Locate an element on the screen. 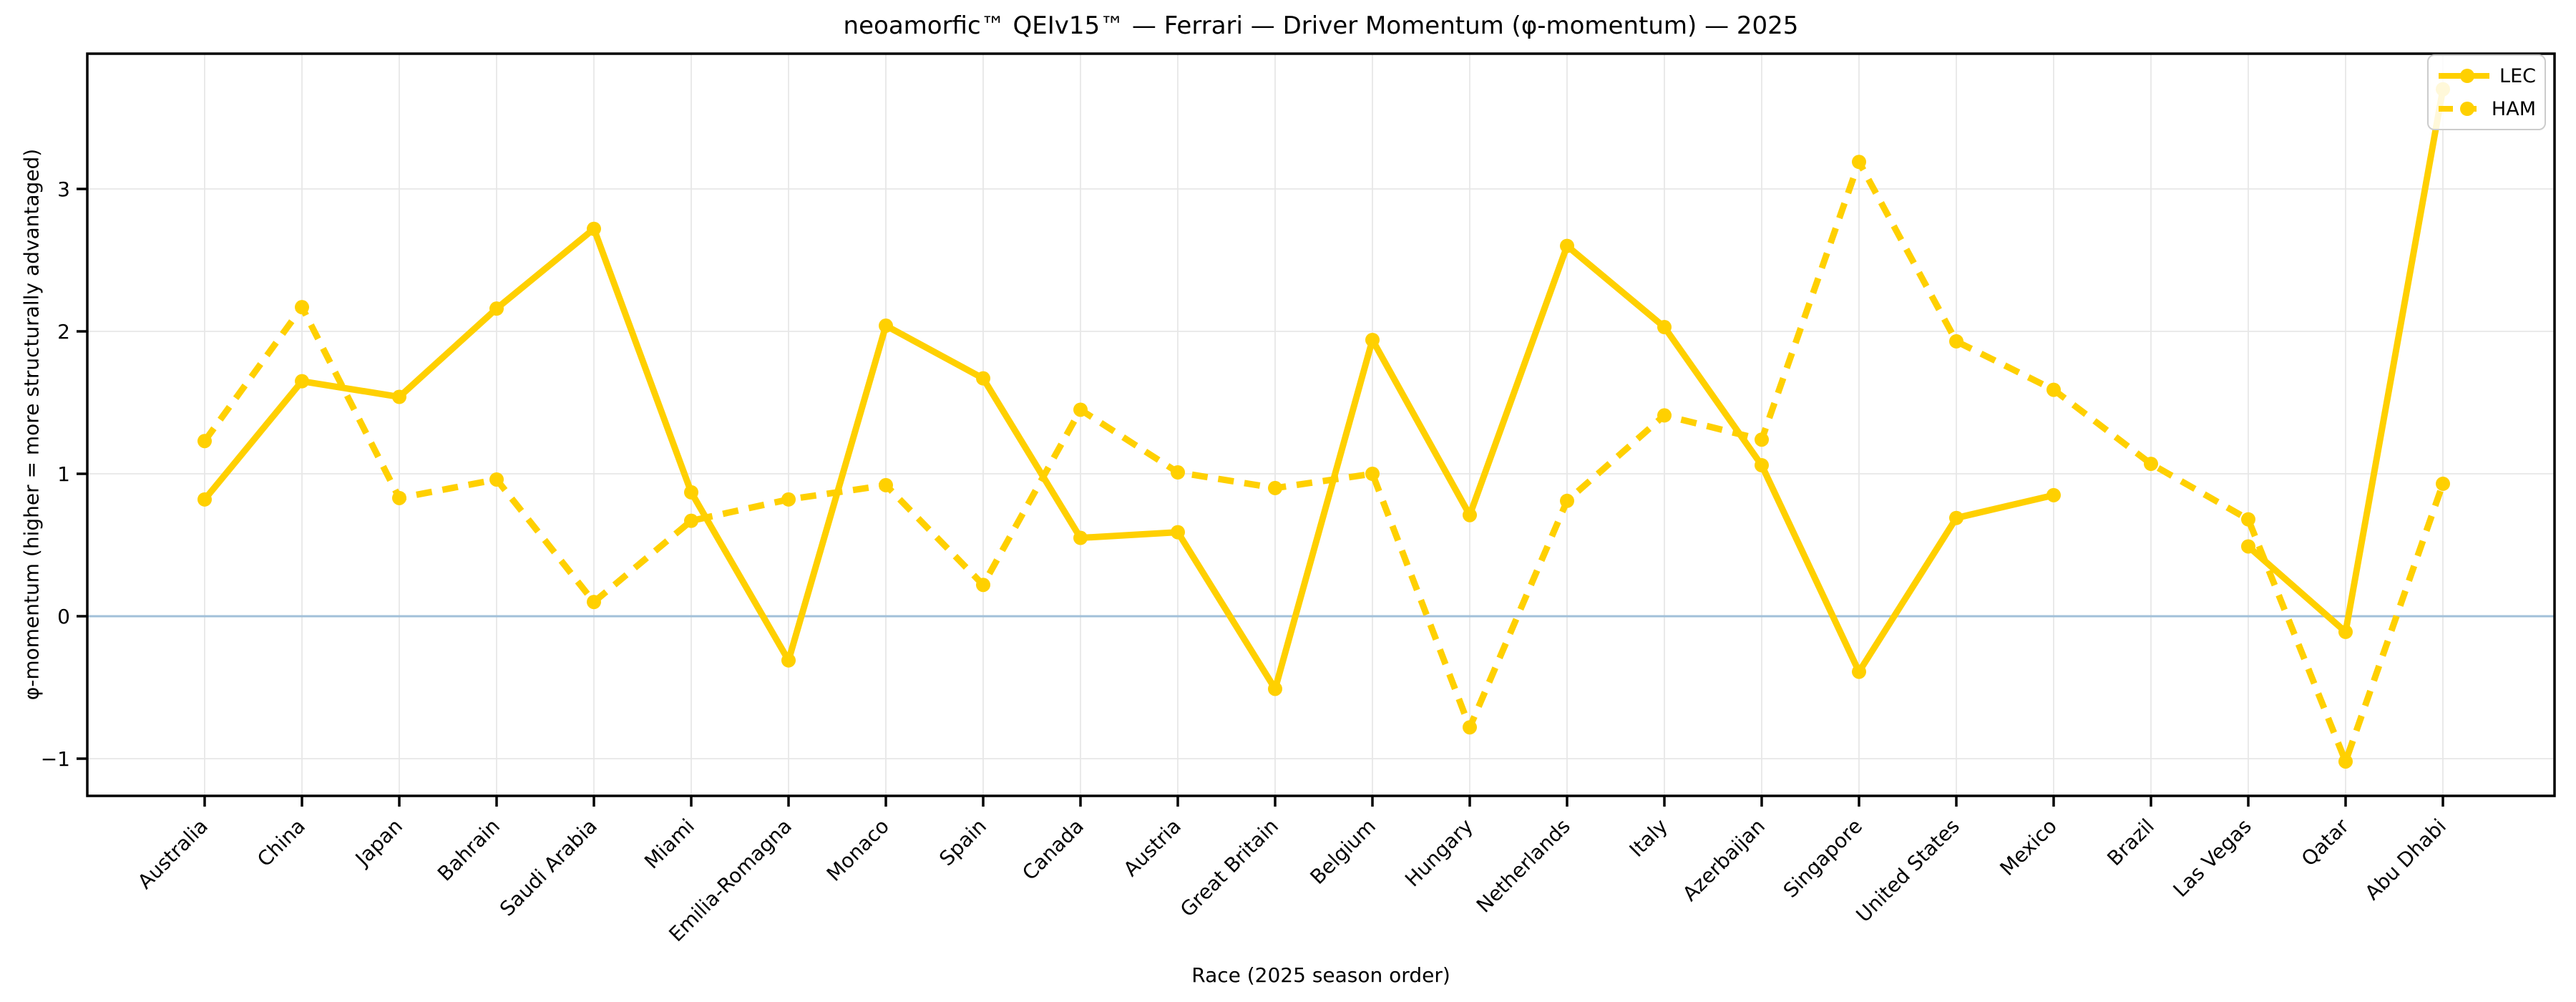  x-tick-label: Italy is located at coordinates (1648, 838).